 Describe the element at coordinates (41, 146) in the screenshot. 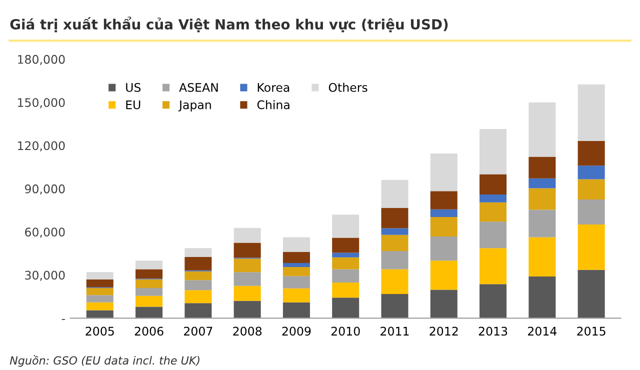

I see `y-tick-label: 120,000` at that location.